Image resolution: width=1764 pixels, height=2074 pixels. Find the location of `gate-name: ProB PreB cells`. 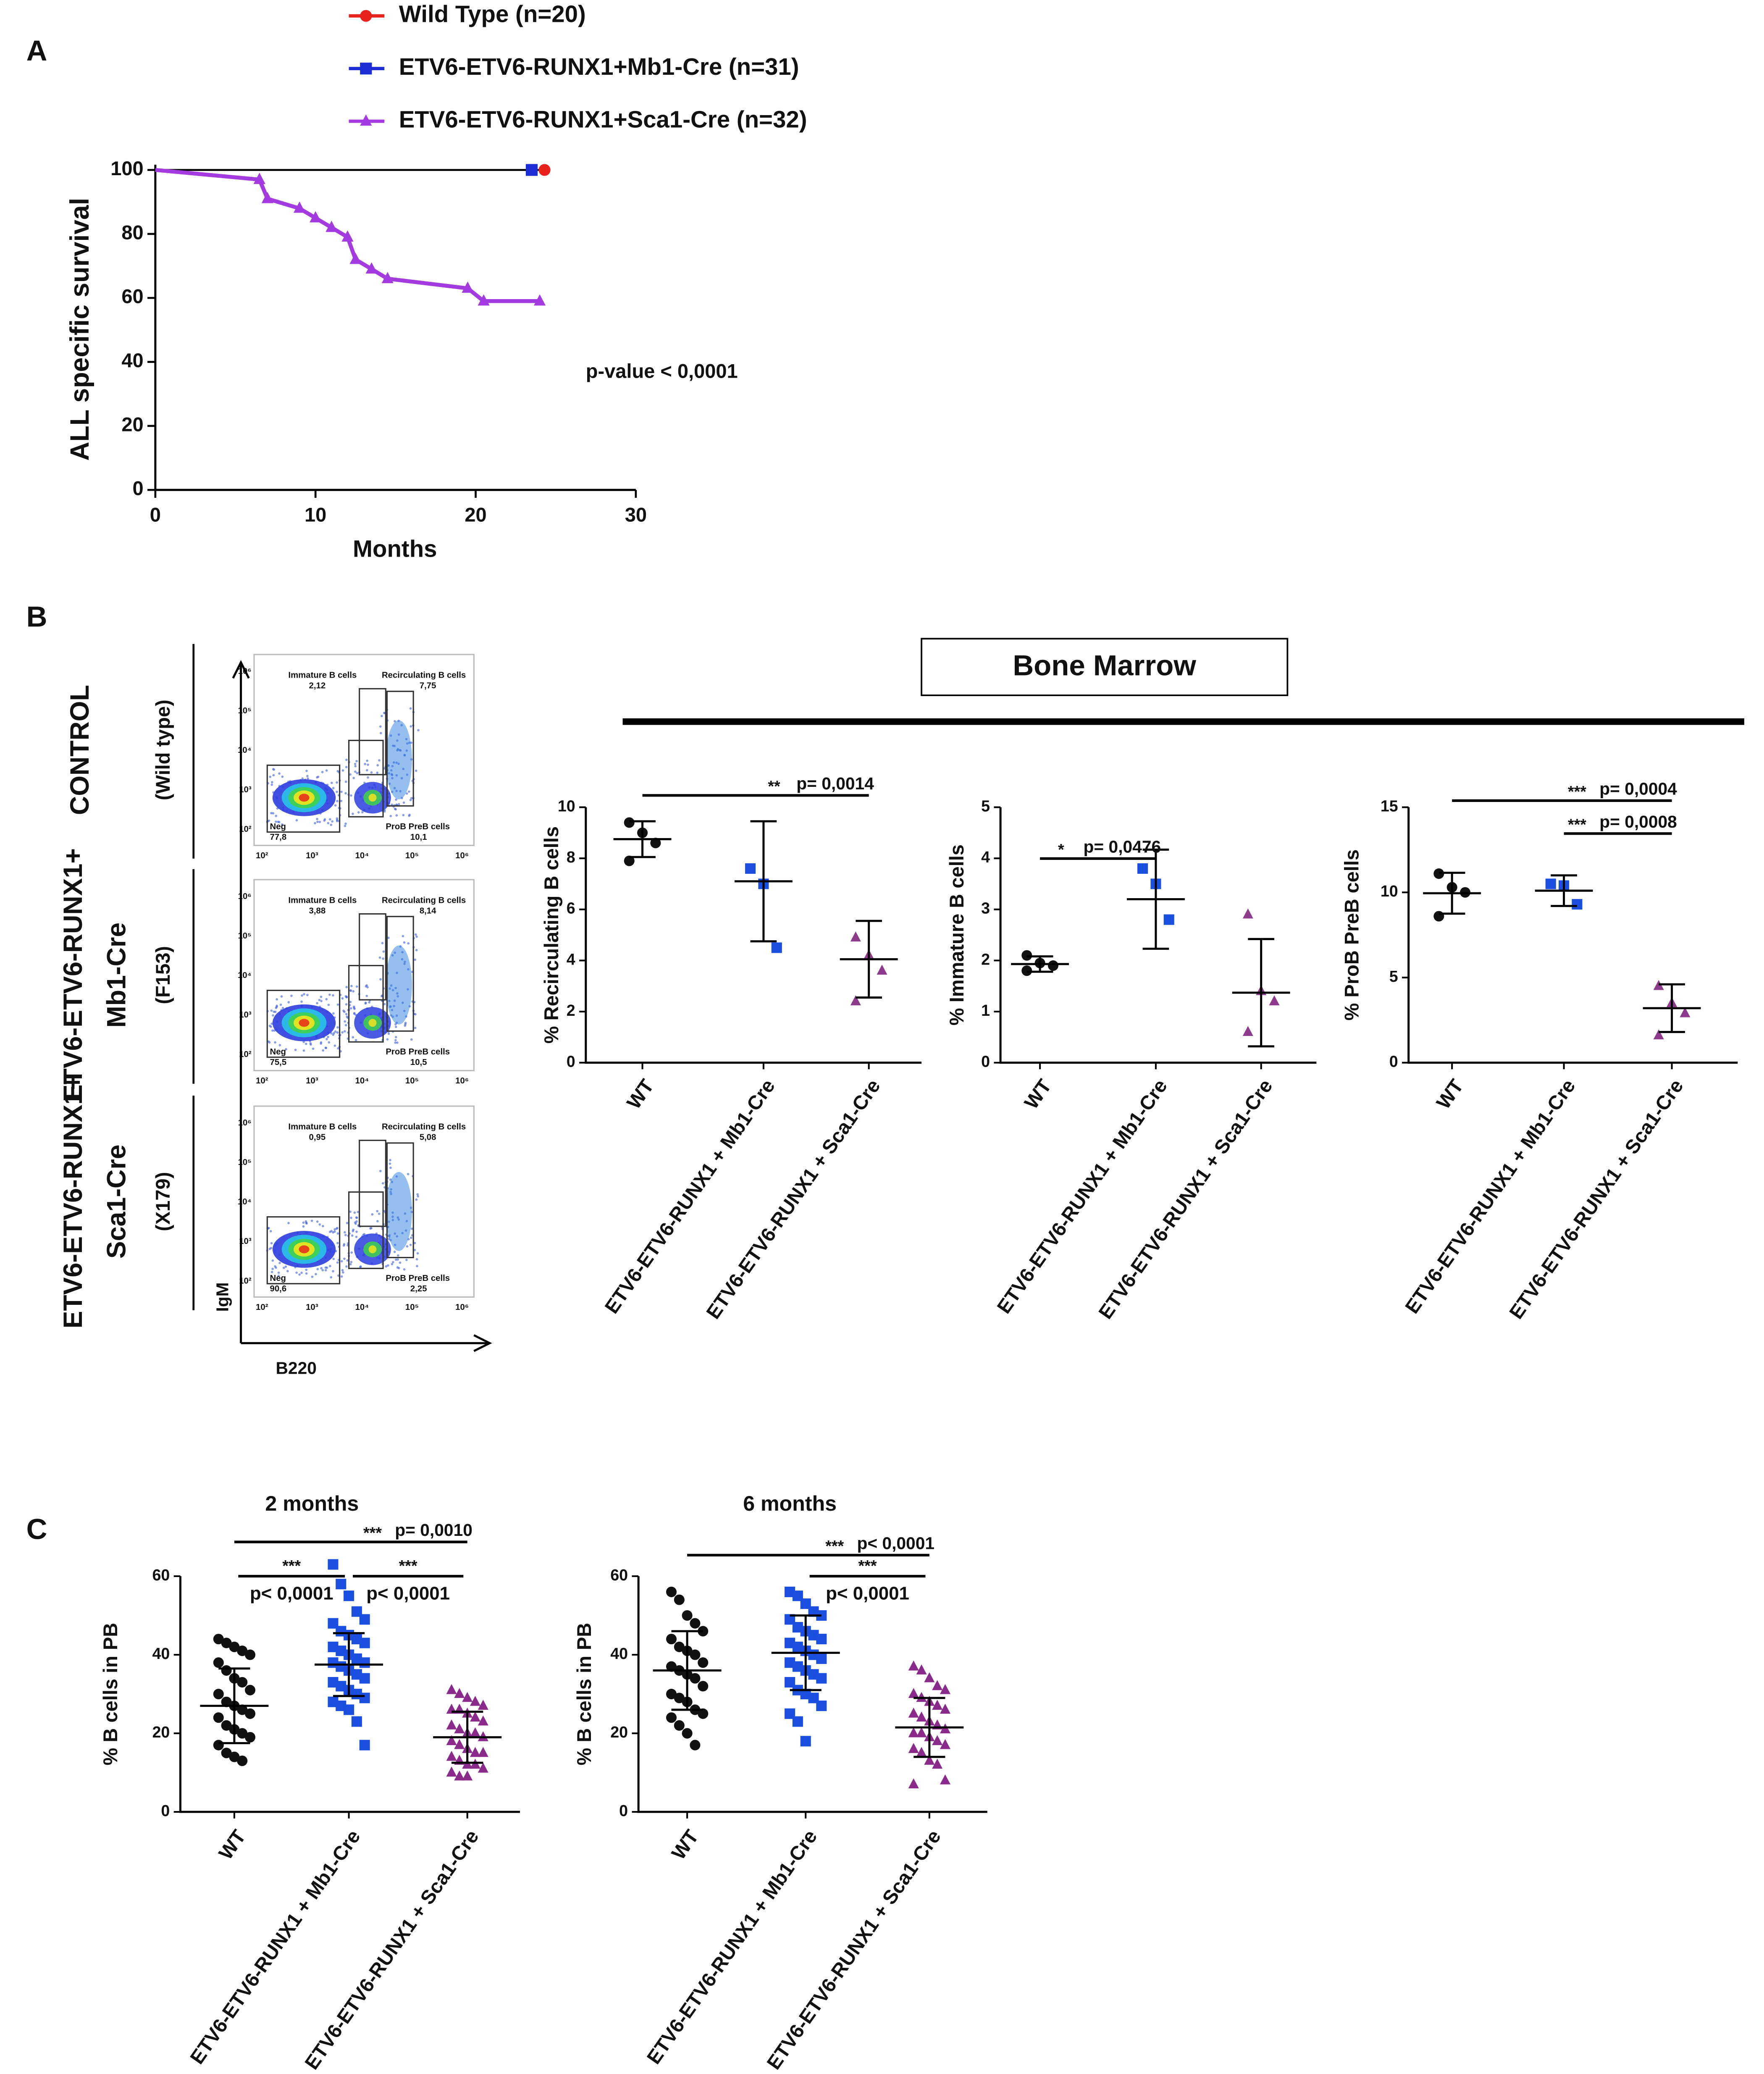

gate-name: ProB PreB cells is located at coordinates (418, 826).